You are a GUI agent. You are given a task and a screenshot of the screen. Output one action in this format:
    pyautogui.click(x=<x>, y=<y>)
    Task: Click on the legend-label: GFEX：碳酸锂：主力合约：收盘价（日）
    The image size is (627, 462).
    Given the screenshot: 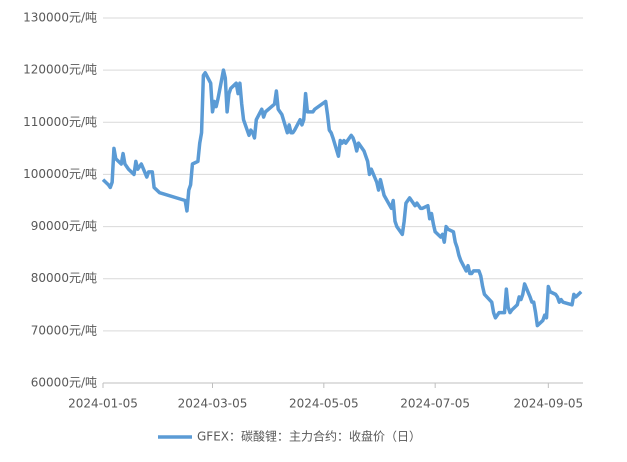 What is the action you would take?
    pyautogui.click(x=309, y=436)
    